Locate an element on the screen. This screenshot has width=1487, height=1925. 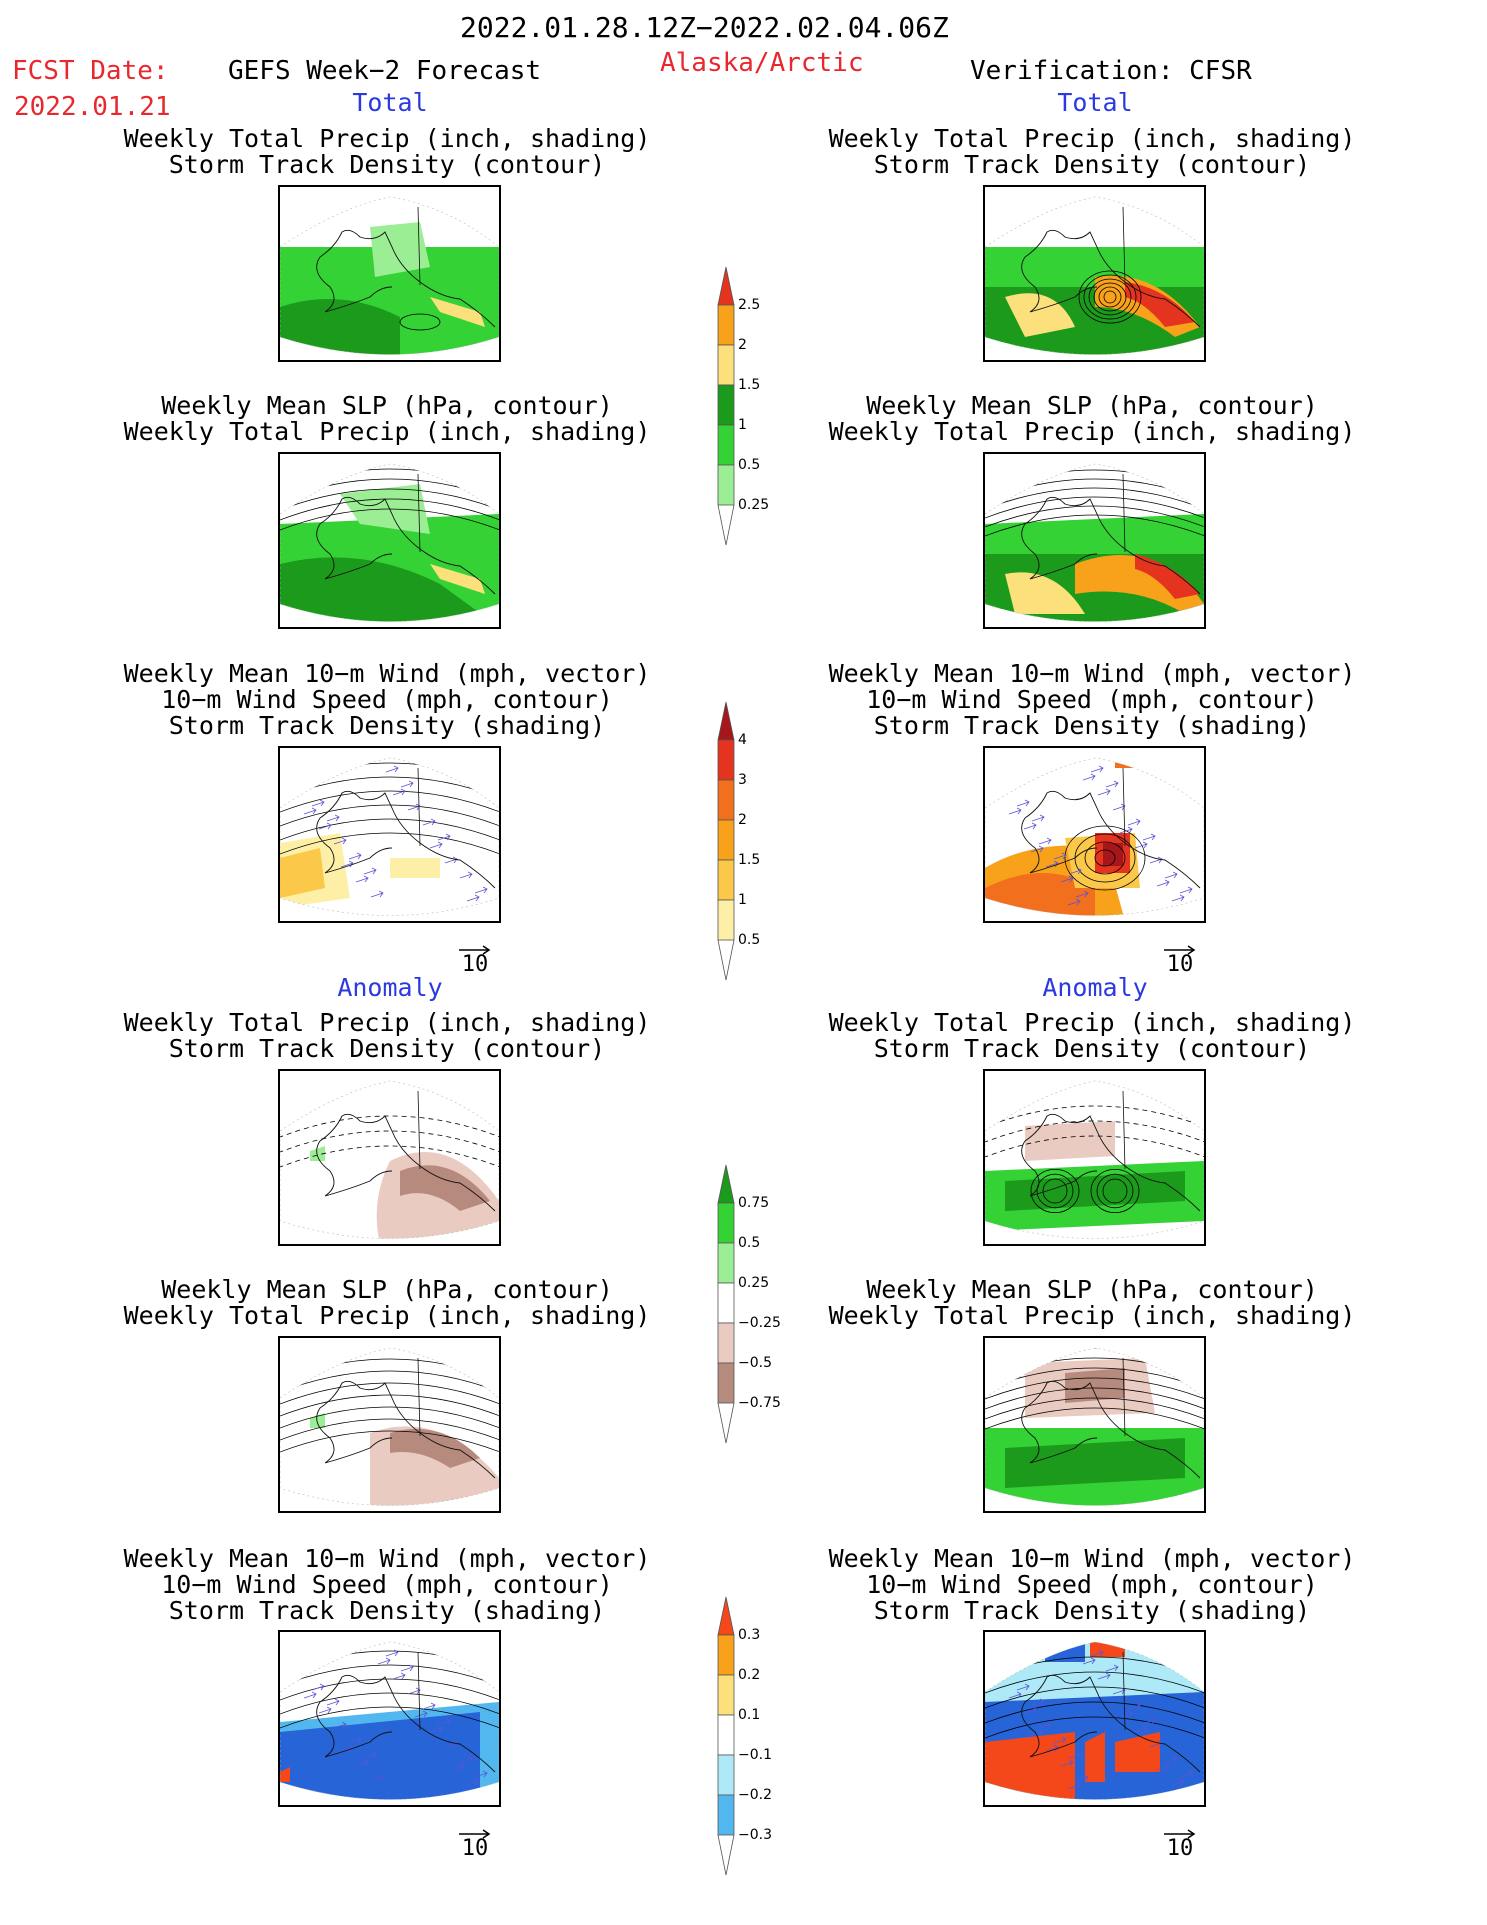
region-title: Alaska/Arctic is located at coordinates (762, 63).